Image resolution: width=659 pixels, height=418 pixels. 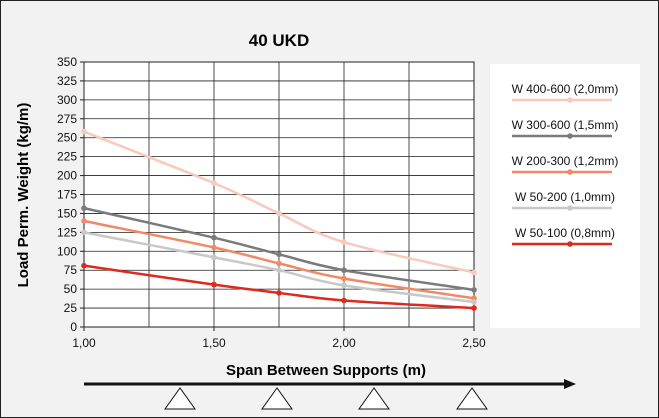 What do you see at coordinates (67, 251) in the screenshot?
I see `y-tick-label: 100` at bounding box center [67, 251].